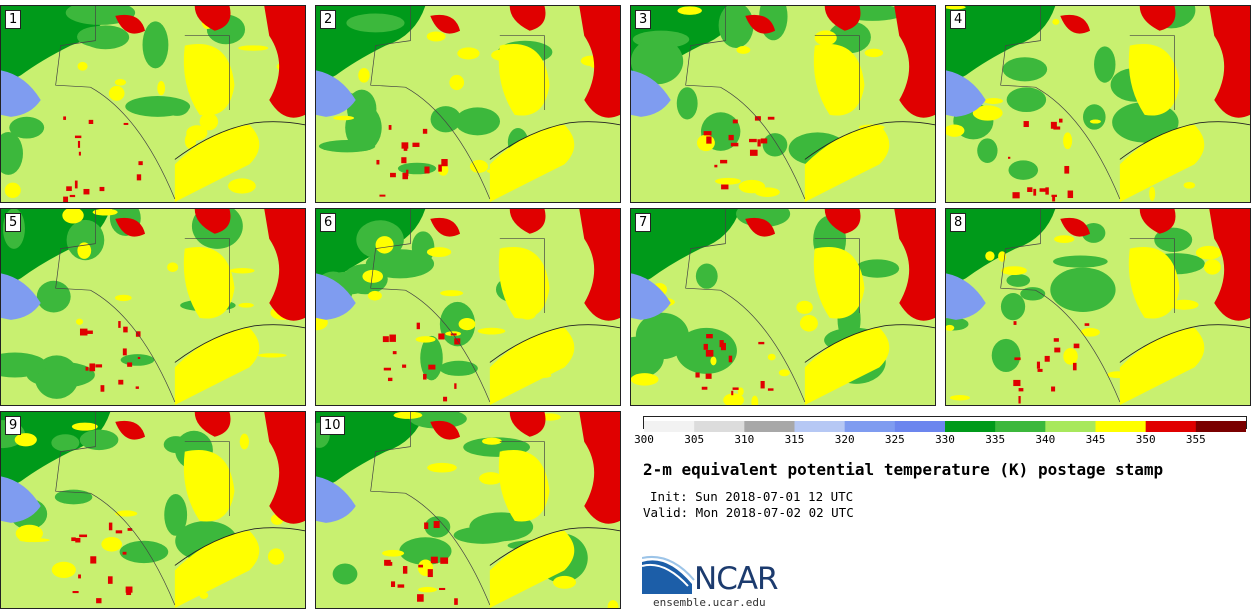  I want to click on valid-time: Valid: Mon 2018-07-02 02 UTC, so click(748, 512).